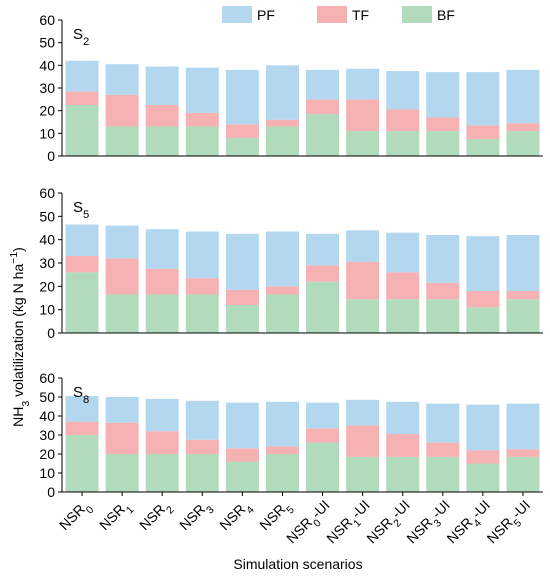 Image resolution: width=550 pixels, height=581 pixels. What do you see at coordinates (156, 517) in the screenshot?
I see `x-tick-label: NSR2` at bounding box center [156, 517].